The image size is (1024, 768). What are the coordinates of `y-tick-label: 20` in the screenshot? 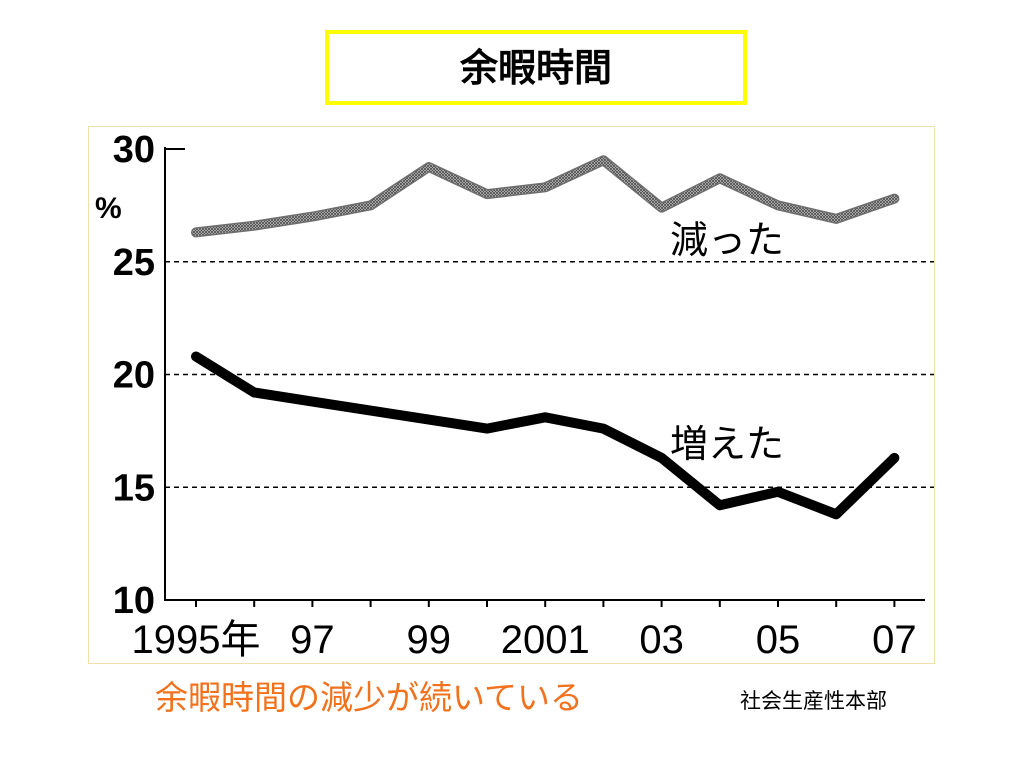 It's located at (134, 376).